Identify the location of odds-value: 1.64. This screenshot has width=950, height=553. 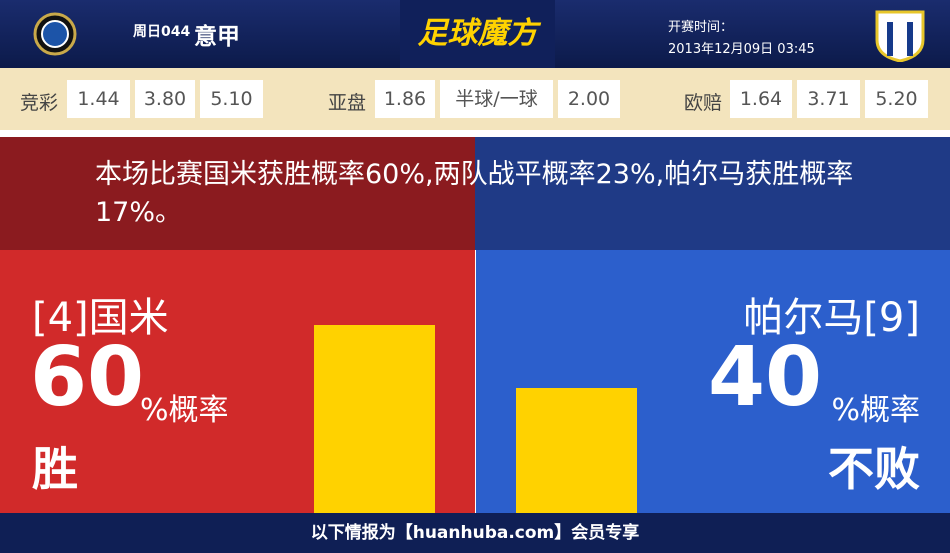
(761, 99).